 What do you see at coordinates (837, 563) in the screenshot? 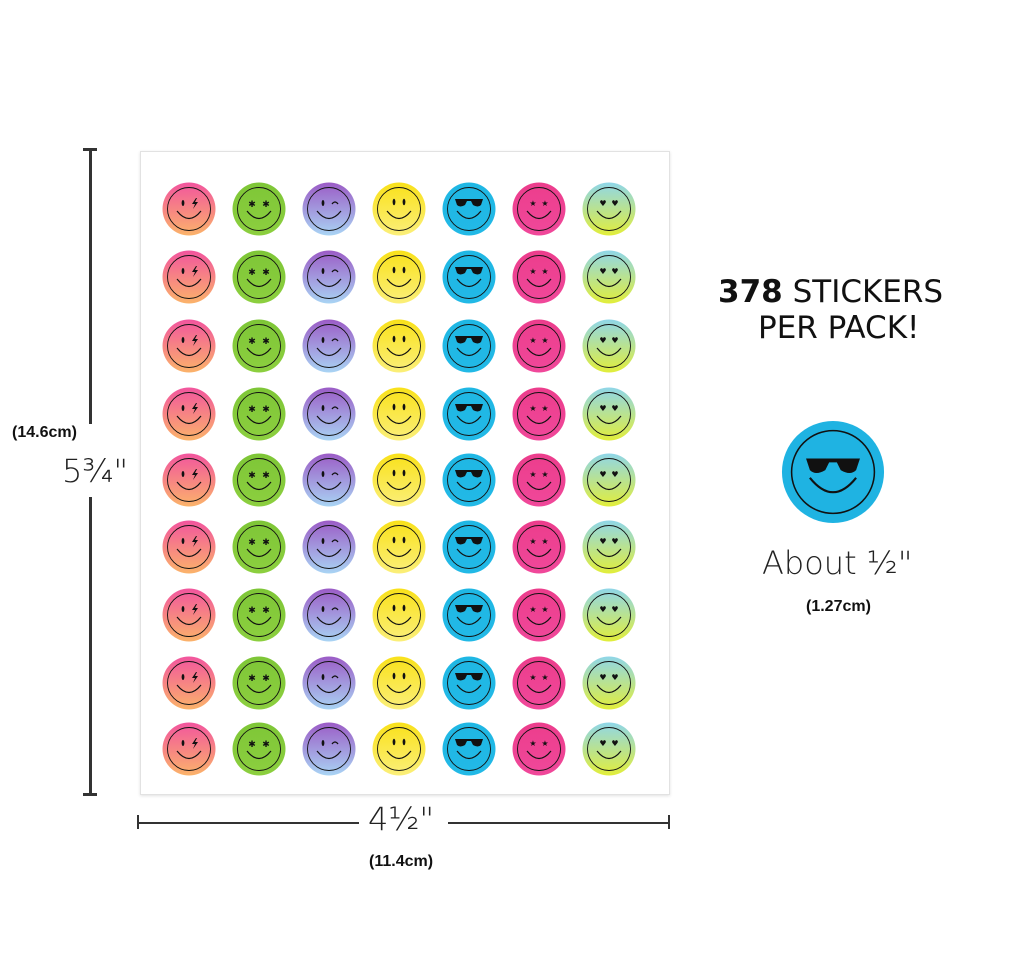
I see `sticker-size-label: About ½"` at bounding box center [837, 563].